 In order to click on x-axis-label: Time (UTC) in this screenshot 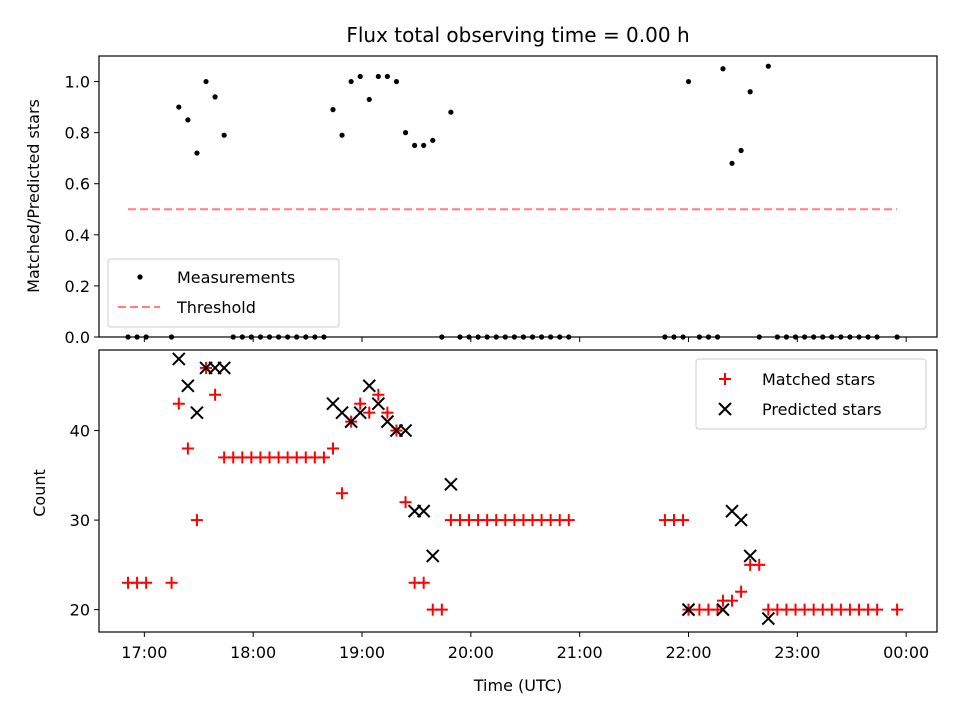, I will do `click(517, 685)`.